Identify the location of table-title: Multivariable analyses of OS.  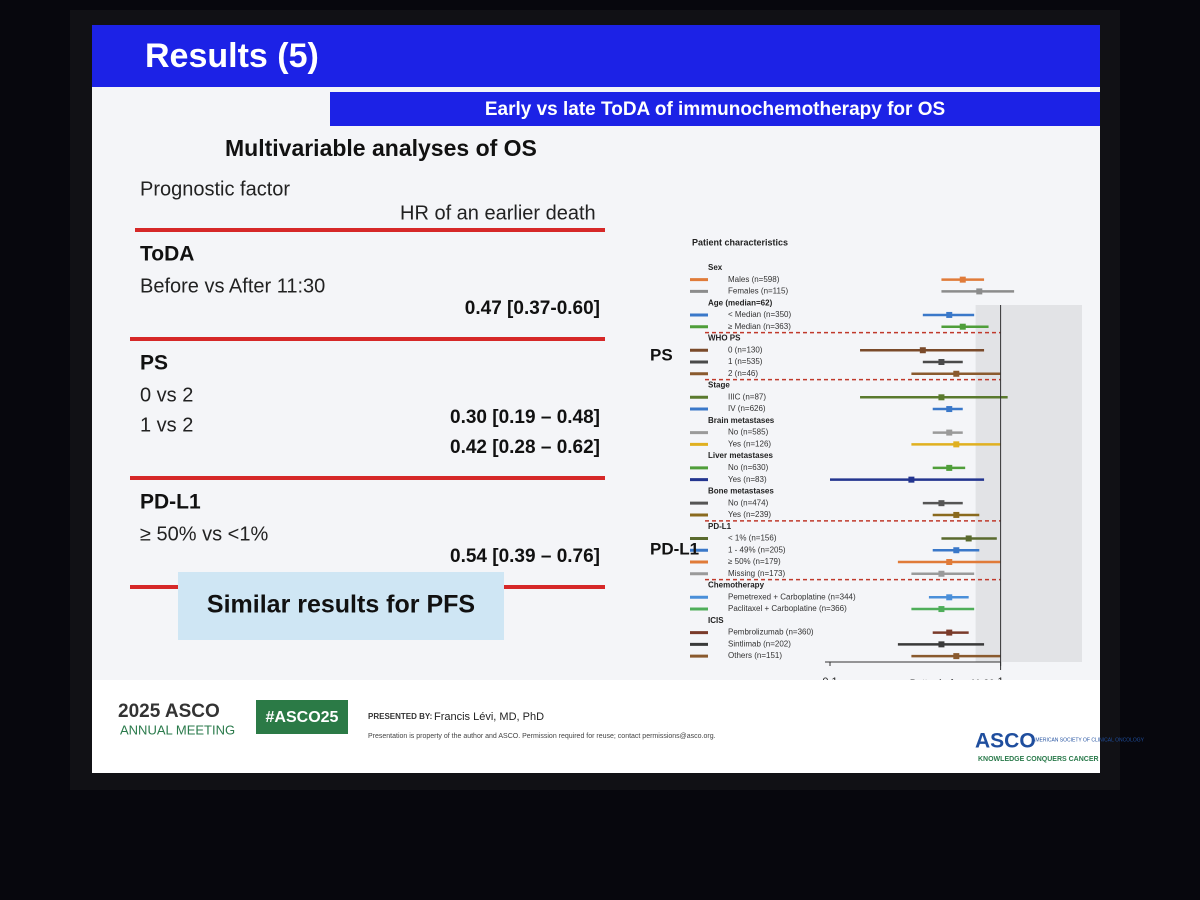
(381, 148).